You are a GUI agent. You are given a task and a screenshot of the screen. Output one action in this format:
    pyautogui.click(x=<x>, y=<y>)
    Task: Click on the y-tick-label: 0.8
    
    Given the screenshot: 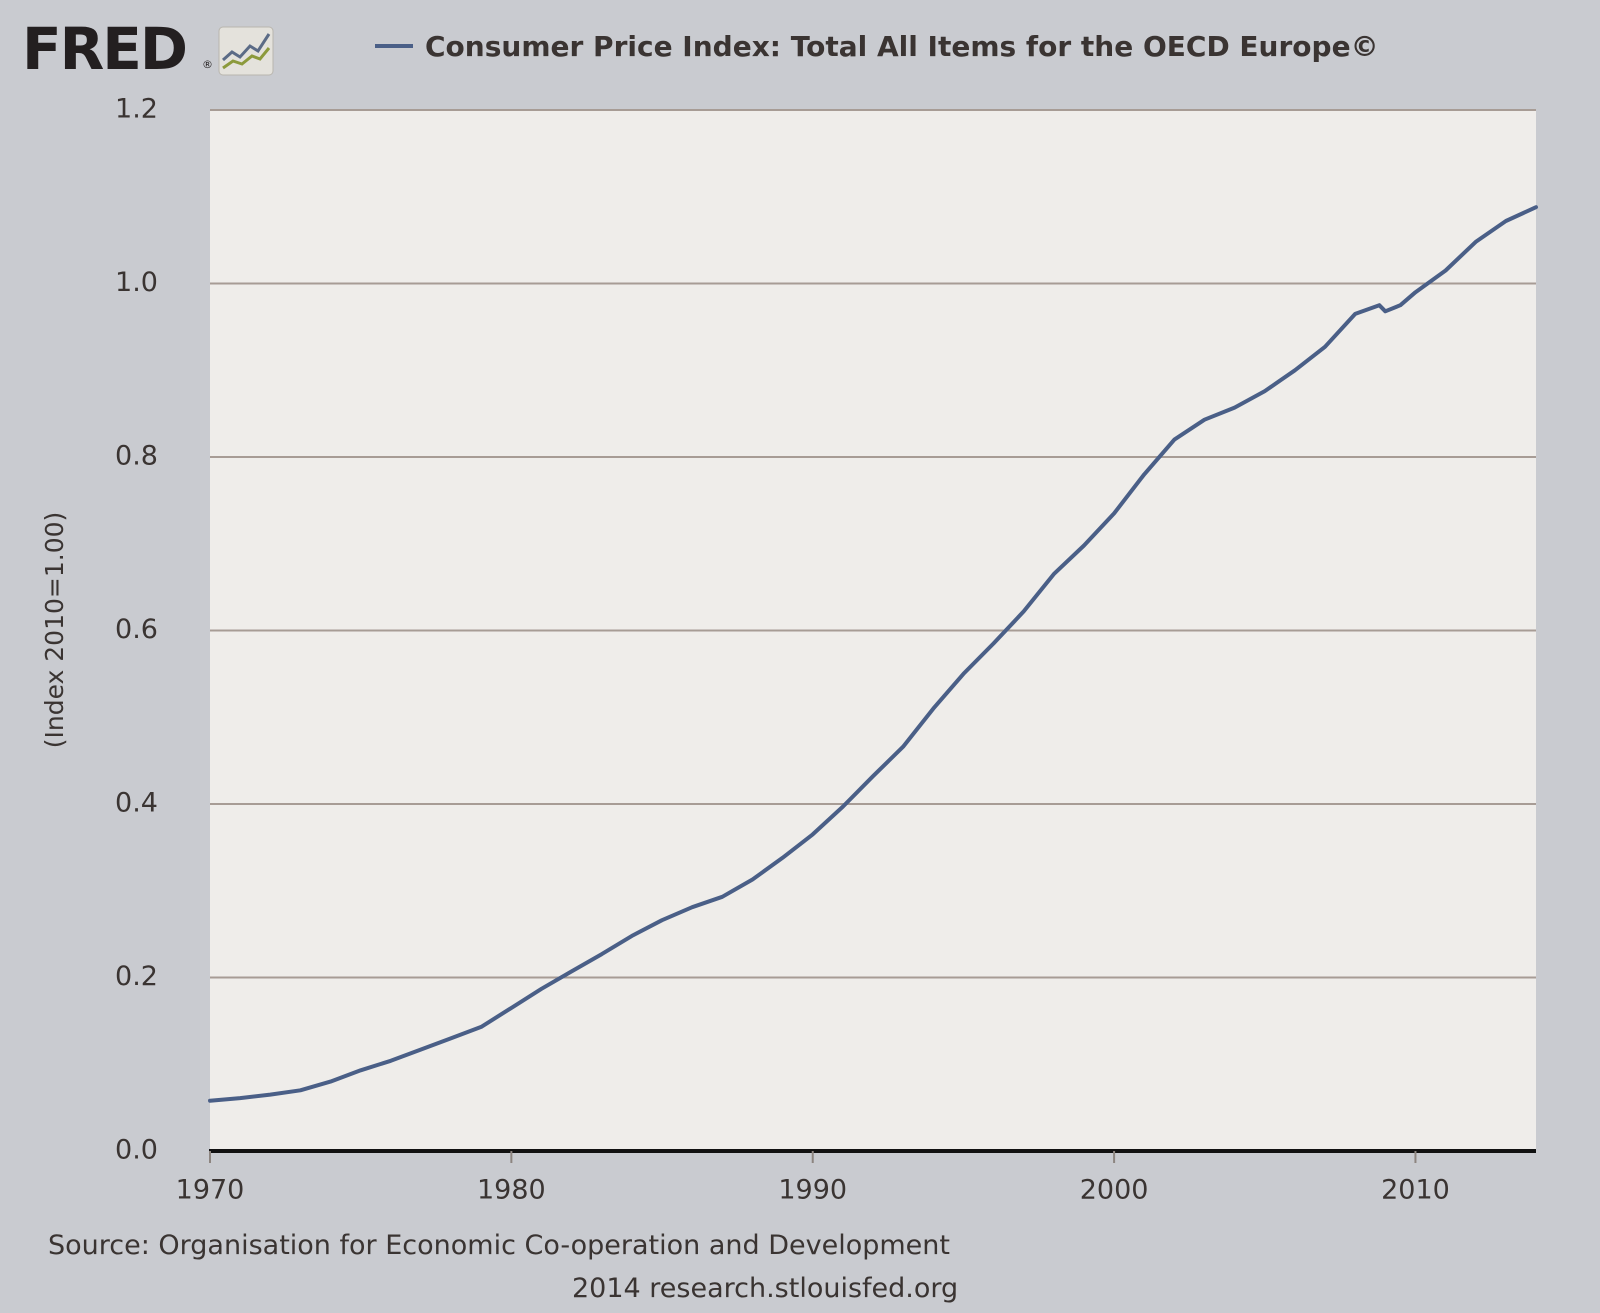 What is the action you would take?
    pyautogui.click(x=136, y=456)
    